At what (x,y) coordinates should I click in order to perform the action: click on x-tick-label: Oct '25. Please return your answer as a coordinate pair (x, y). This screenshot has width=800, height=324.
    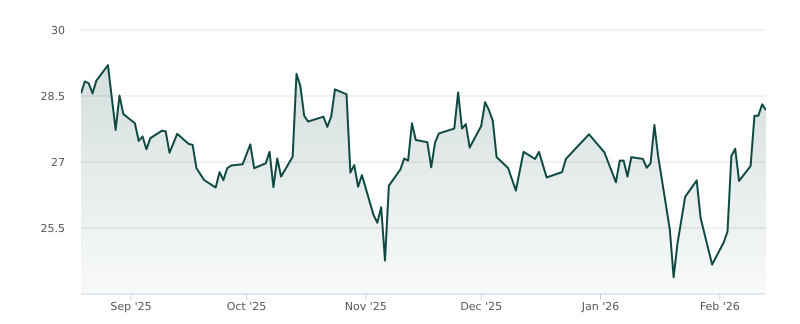
    Looking at the image, I should click on (246, 306).